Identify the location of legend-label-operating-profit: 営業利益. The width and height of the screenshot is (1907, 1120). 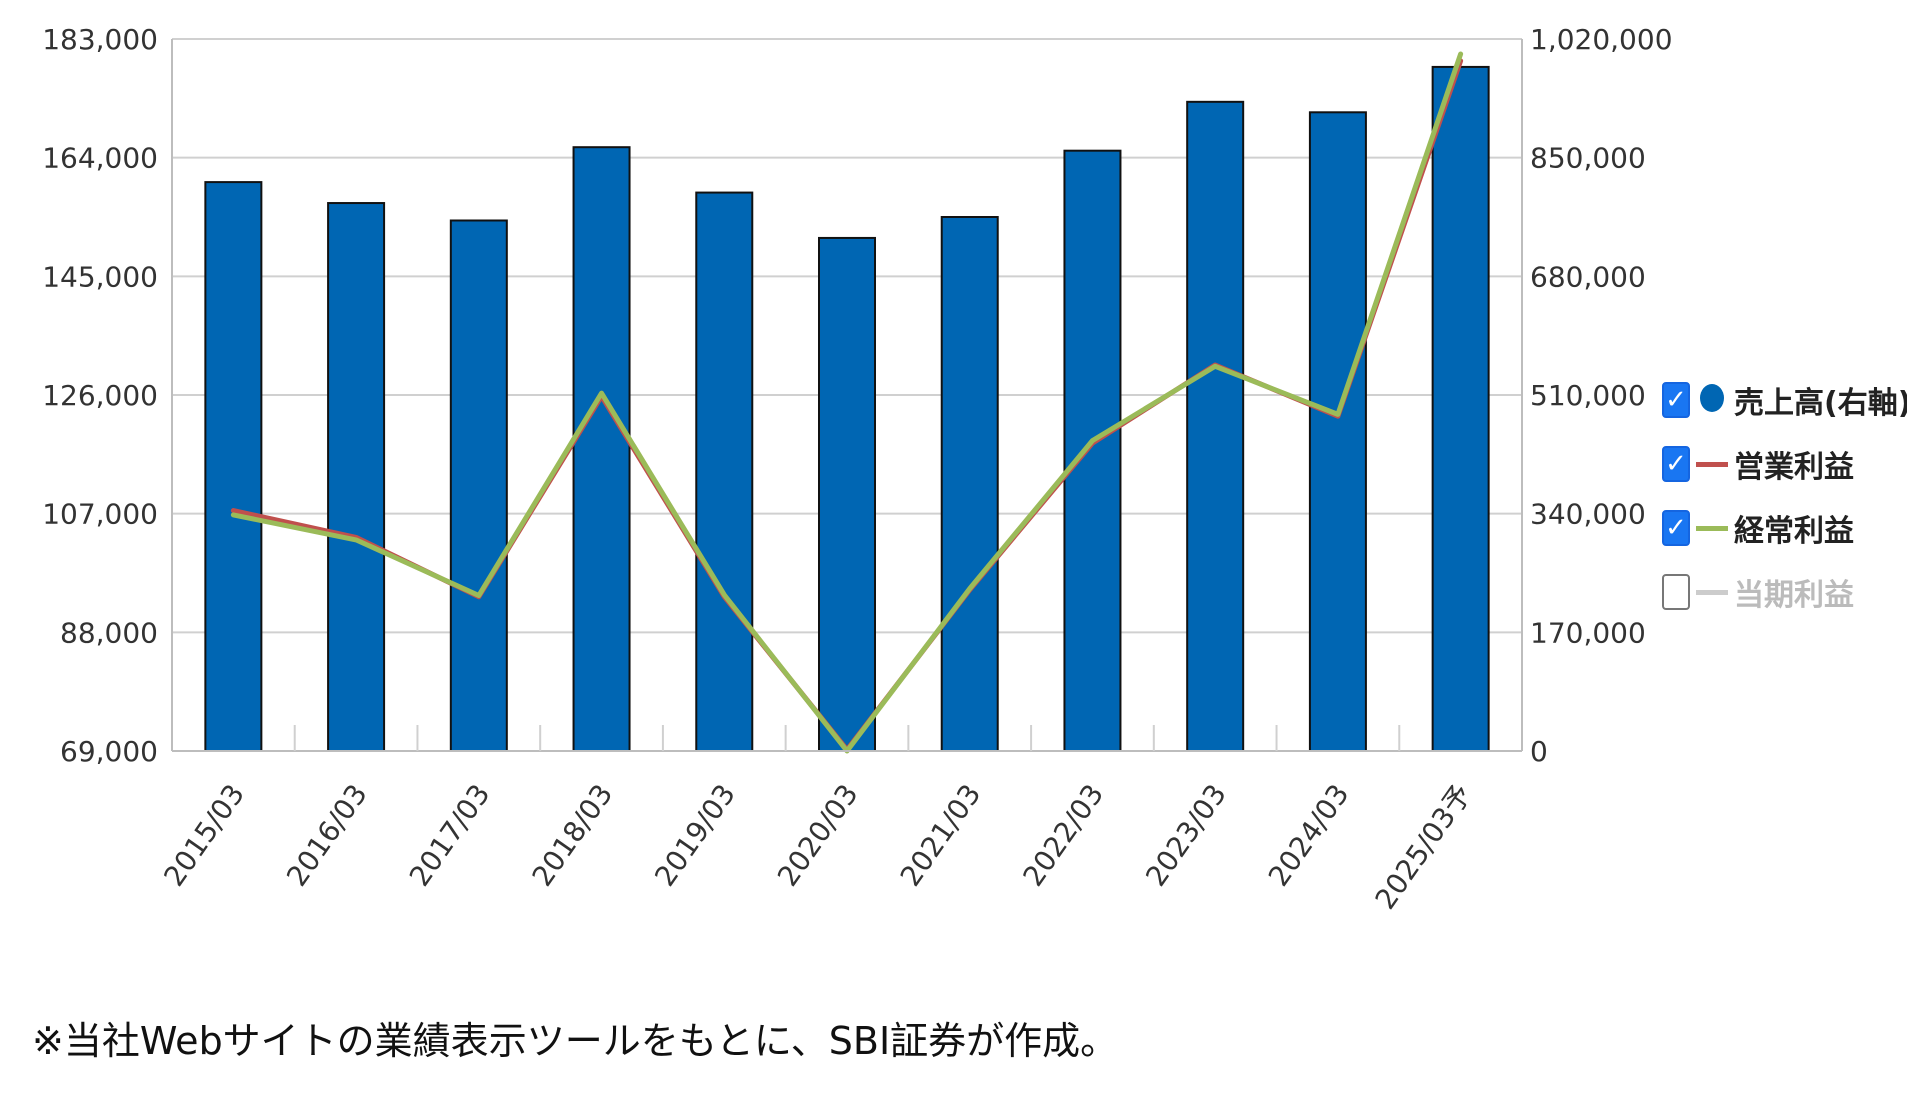
(1794, 467).